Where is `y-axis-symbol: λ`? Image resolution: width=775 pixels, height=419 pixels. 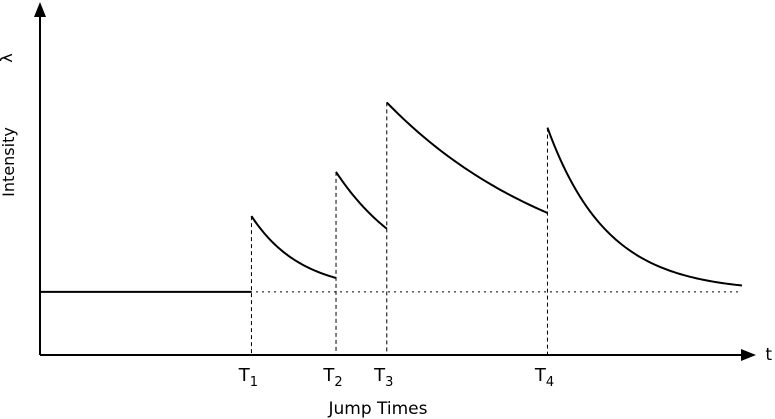
y-axis-symbol: λ is located at coordinates (8, 57).